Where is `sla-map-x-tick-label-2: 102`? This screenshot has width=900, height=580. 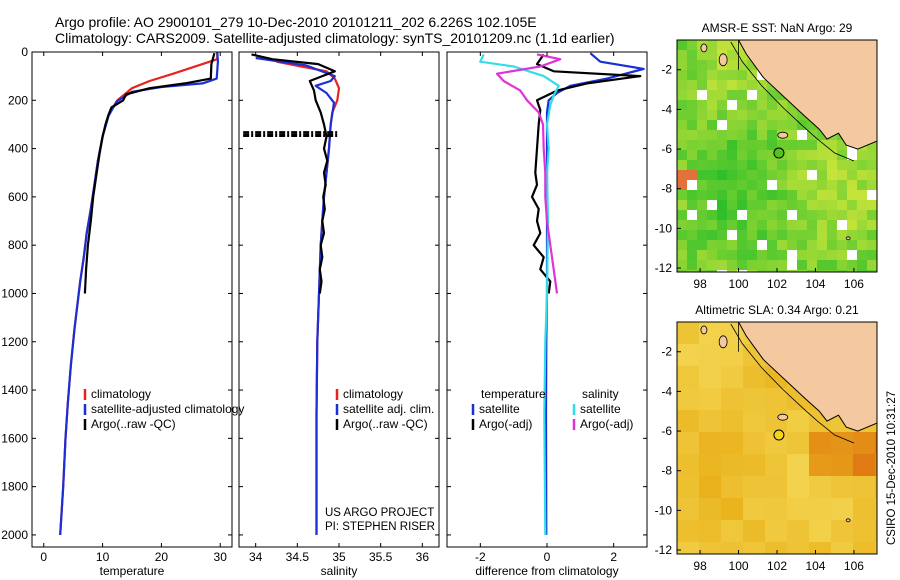
sla-map-x-tick-label-2: 102 is located at coordinates (777, 566).